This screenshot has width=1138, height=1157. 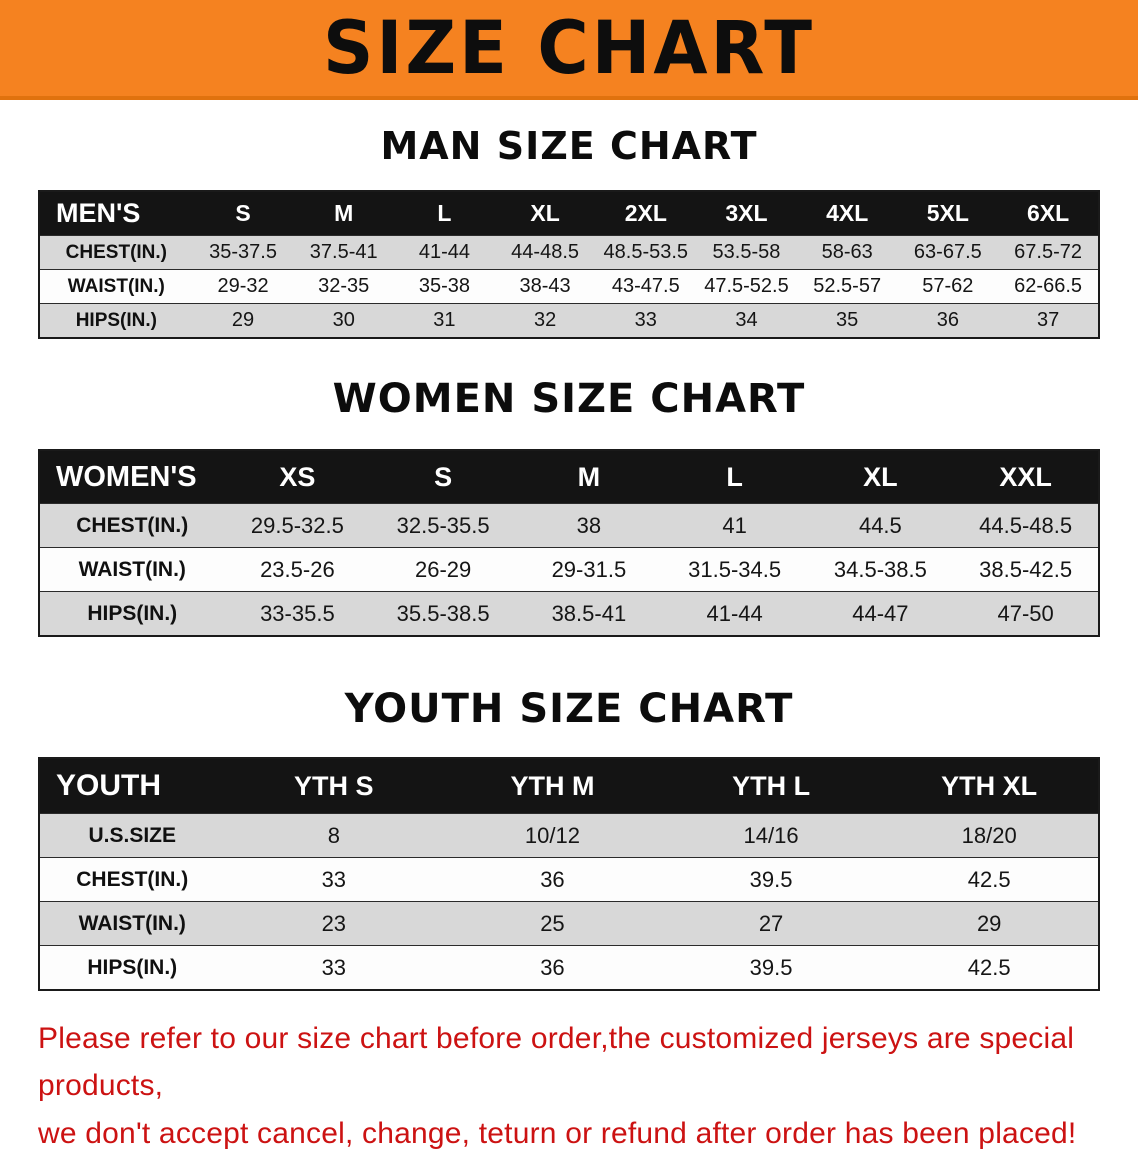 What do you see at coordinates (746, 213) in the screenshot?
I see `size-header-cell: 3XL` at bounding box center [746, 213].